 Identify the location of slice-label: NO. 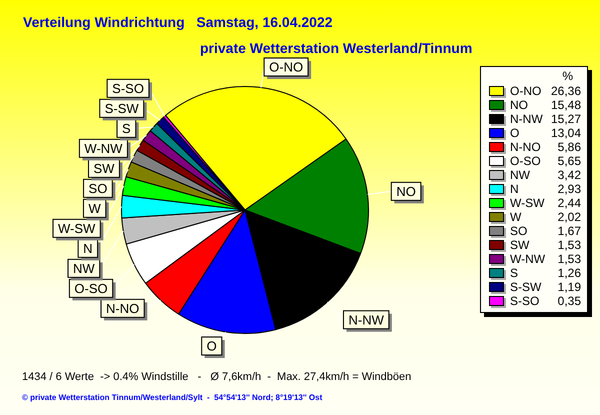
(406, 191).